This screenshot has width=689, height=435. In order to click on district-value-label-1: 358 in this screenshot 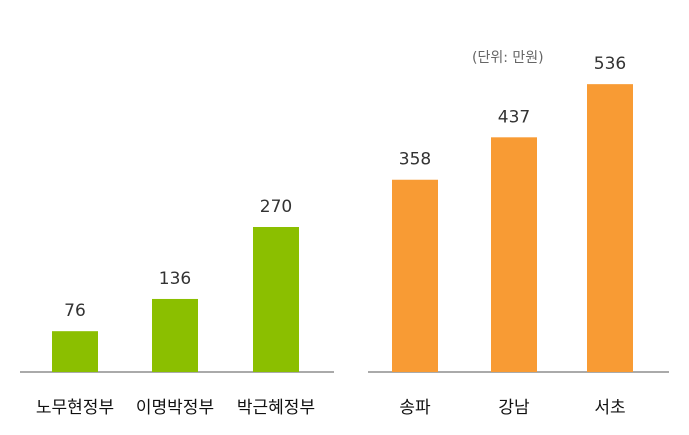, I will do `click(415, 160)`.